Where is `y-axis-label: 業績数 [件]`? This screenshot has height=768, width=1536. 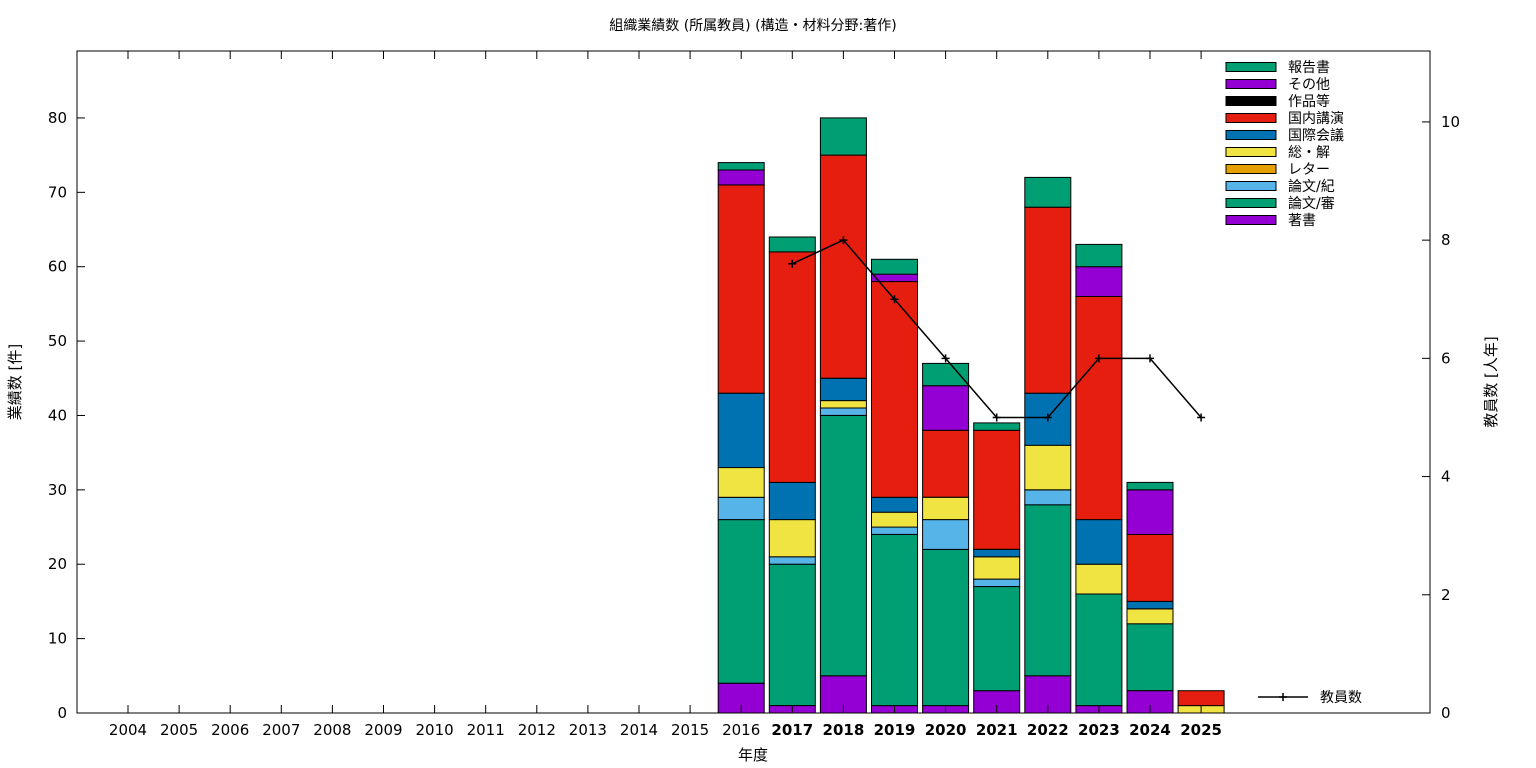 y-axis-label: 業績数 [件] is located at coordinates (15, 382).